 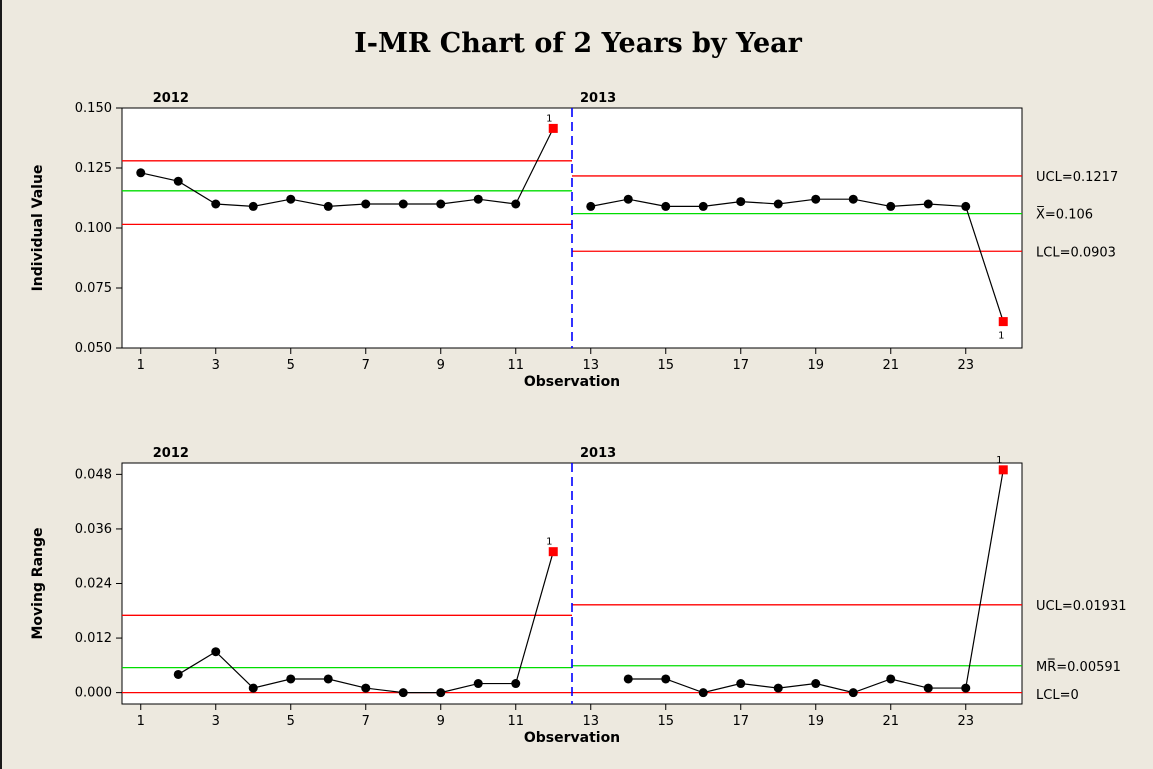 I want to click on individual-x-axis-label: Observation, so click(x=572, y=382).